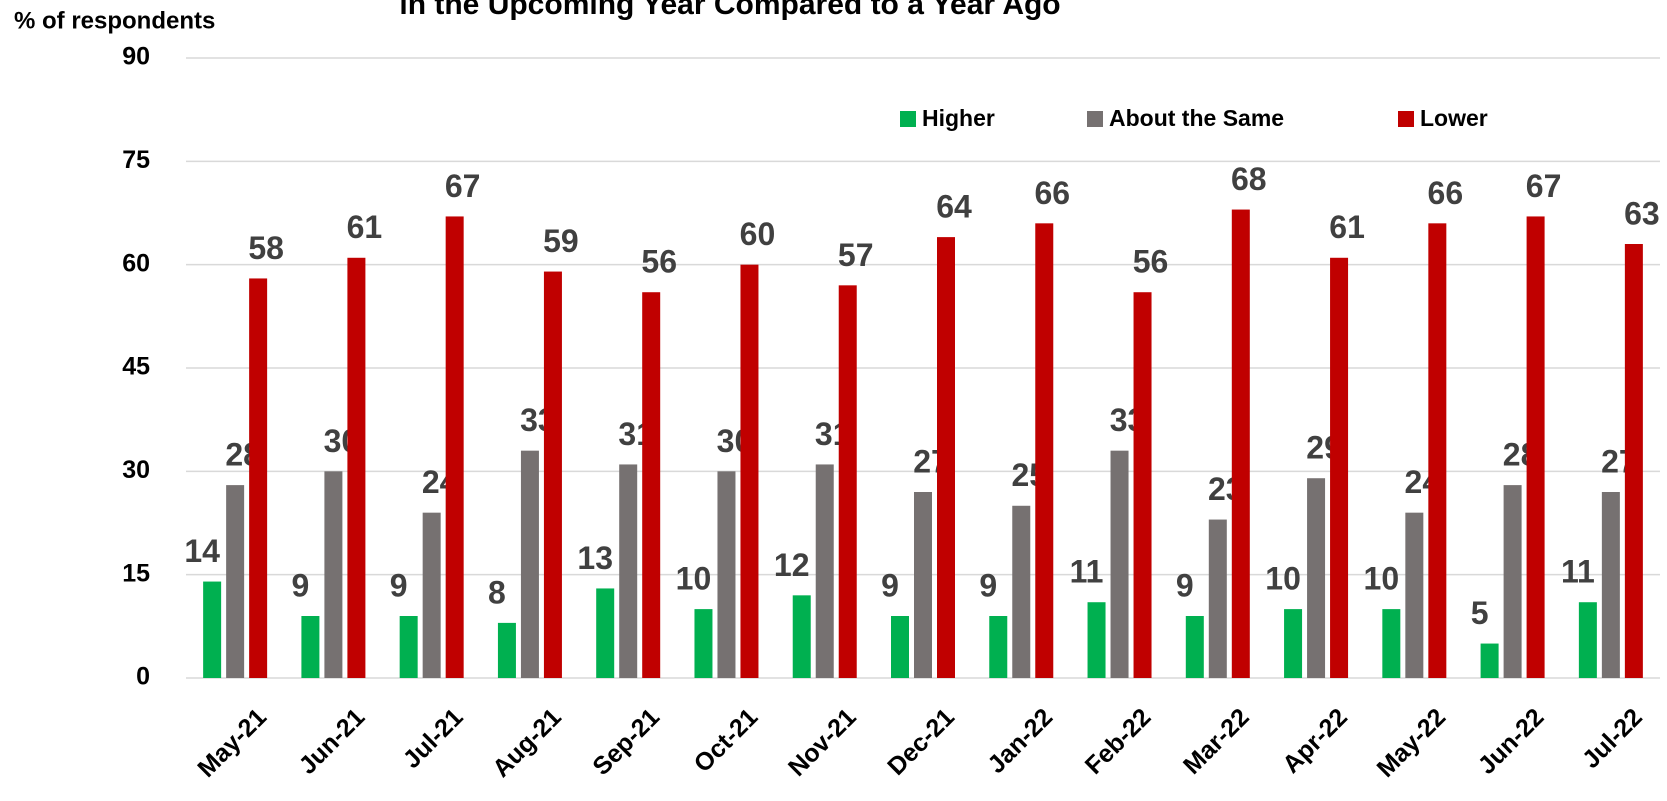 The width and height of the screenshot is (1667, 801). Describe the element at coordinates (202, 551) in the screenshot. I see `data-label: 14` at that location.